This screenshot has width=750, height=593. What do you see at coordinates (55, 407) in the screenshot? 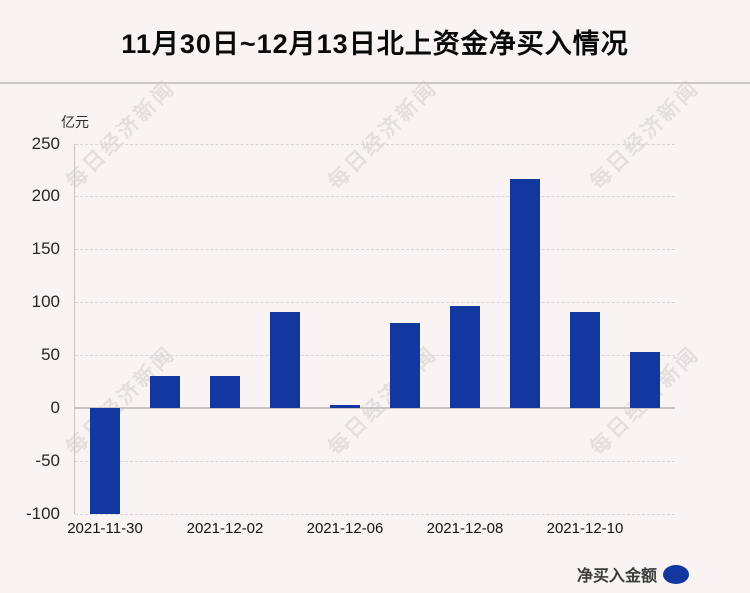
I see `y-tick-label: 0` at bounding box center [55, 407].